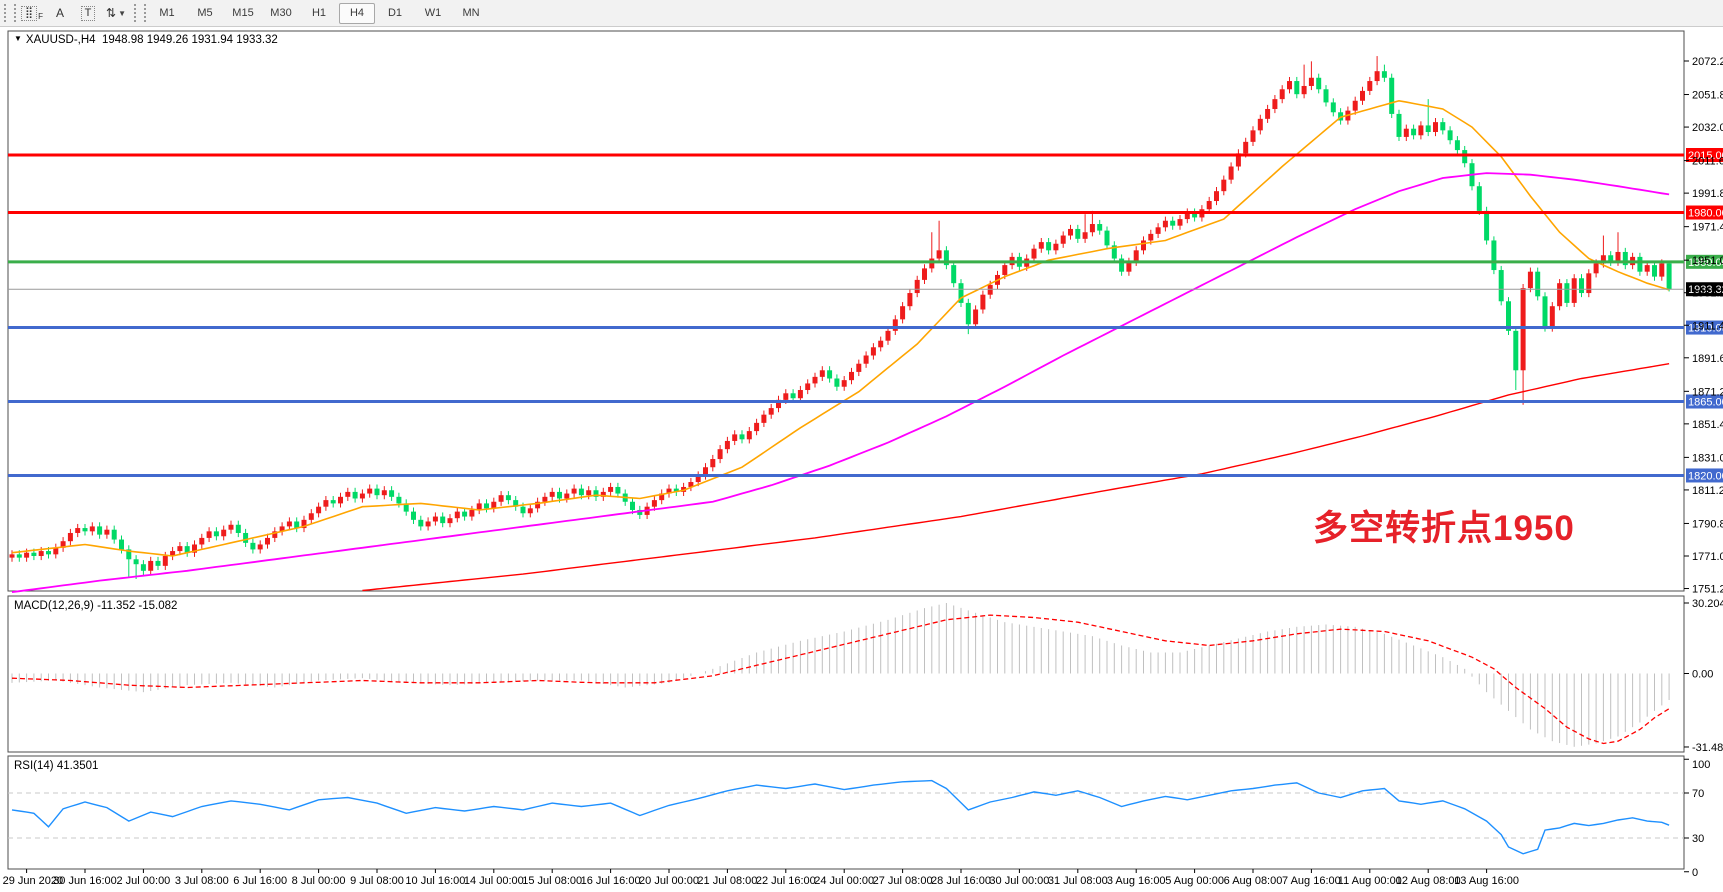 This screenshot has height=892, width=1723. I want to click on price-tick-label: 1771.00, so click(1707, 557).